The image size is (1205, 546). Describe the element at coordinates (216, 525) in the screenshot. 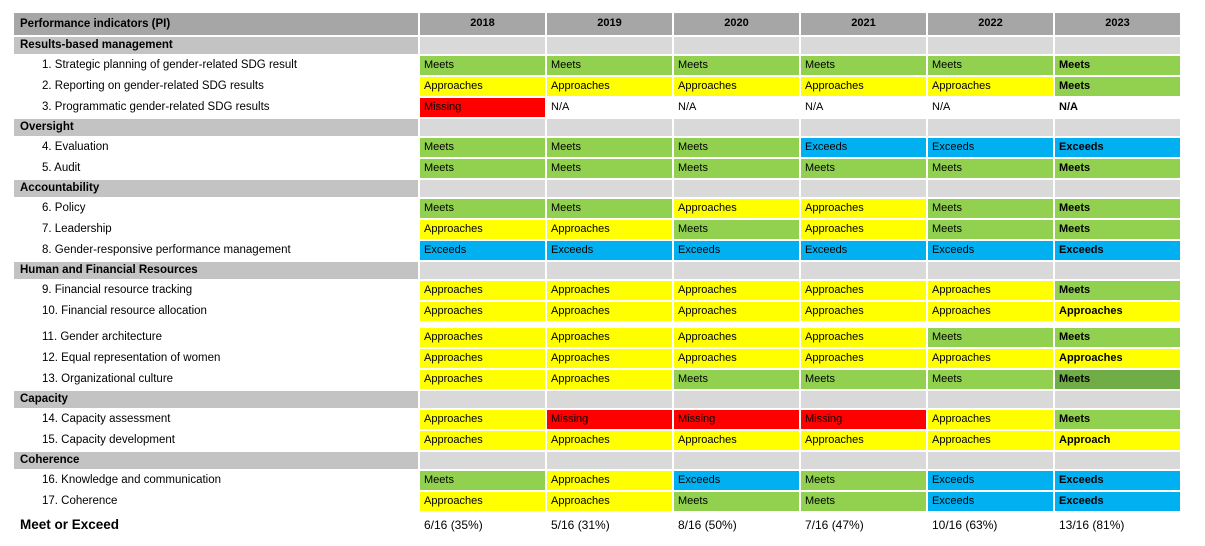

I see `summary-label: Meet or Exceed` at that location.